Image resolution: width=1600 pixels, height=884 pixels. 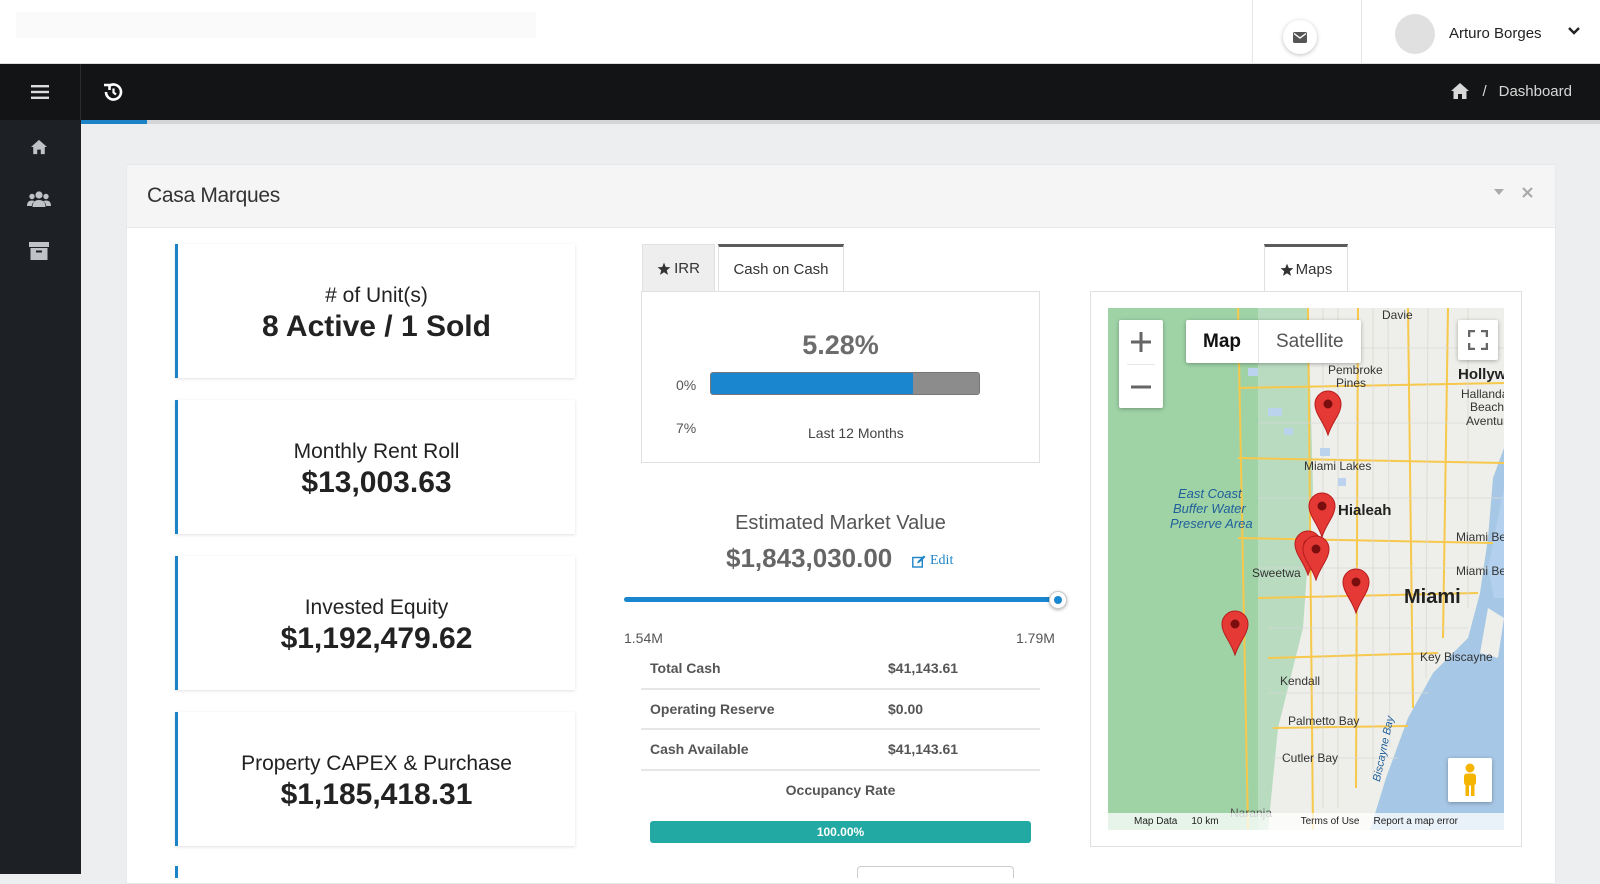 I want to click on stat-label: Monthly Rent Roll, so click(x=376, y=451).